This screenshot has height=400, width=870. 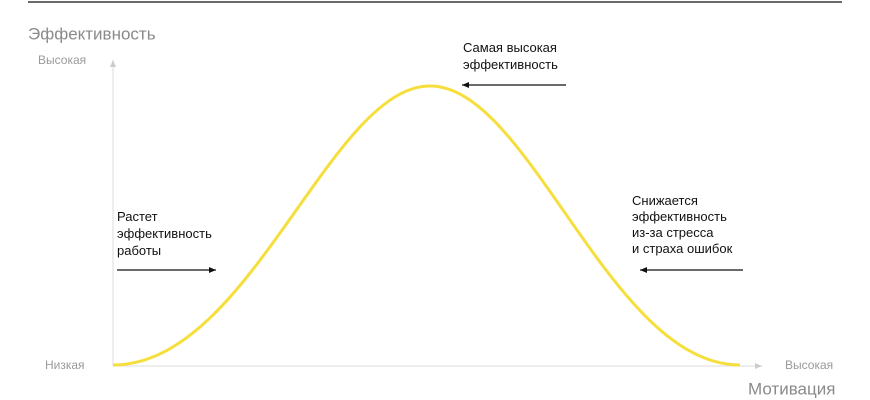 What do you see at coordinates (665, 200) in the screenshot?
I see `annotation-line: Снижается` at bounding box center [665, 200].